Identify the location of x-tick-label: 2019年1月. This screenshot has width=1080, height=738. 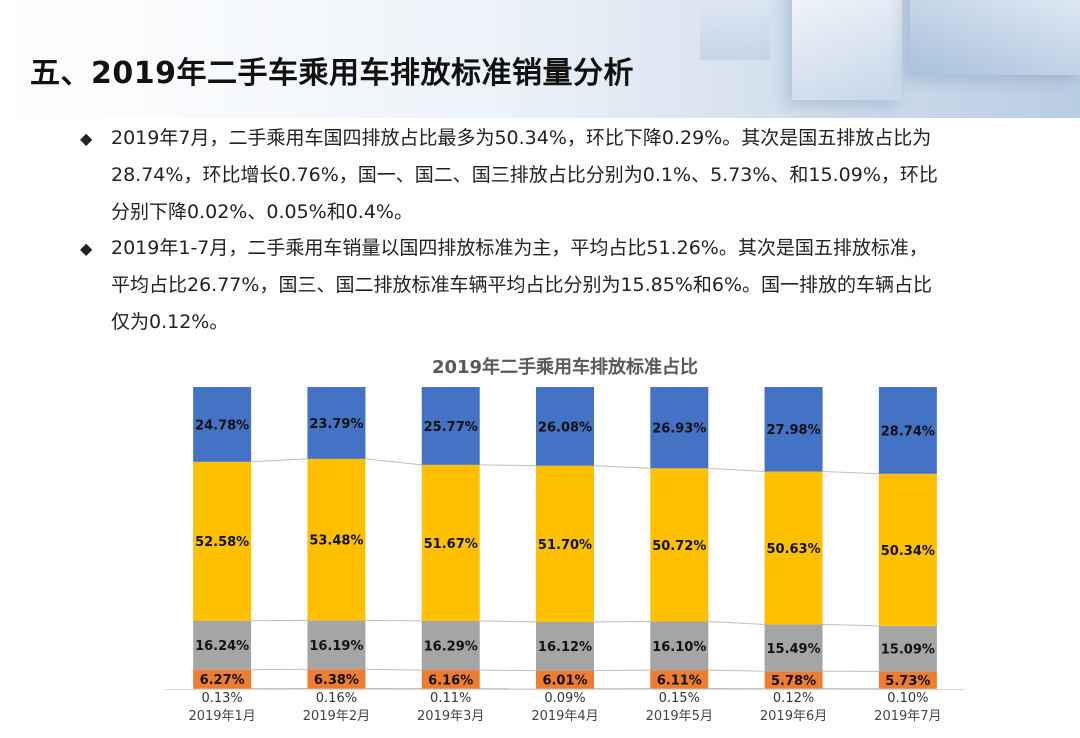
(221, 716).